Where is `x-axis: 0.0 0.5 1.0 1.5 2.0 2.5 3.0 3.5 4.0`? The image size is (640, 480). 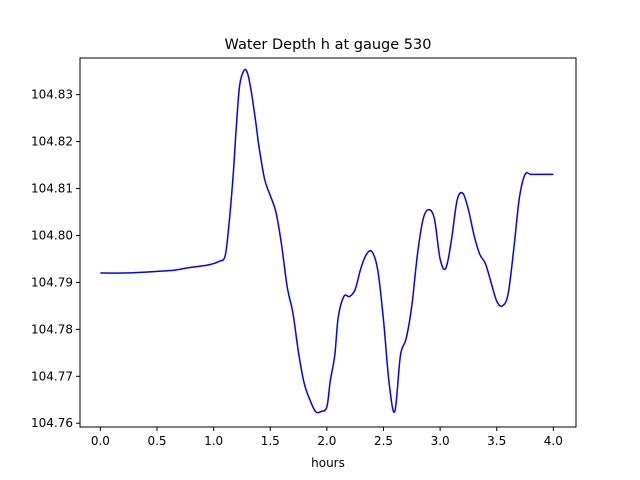 x-axis: 0.0 0.5 1.0 1.5 2.0 2.5 3.0 3.5 4.0 is located at coordinates (327, 437).